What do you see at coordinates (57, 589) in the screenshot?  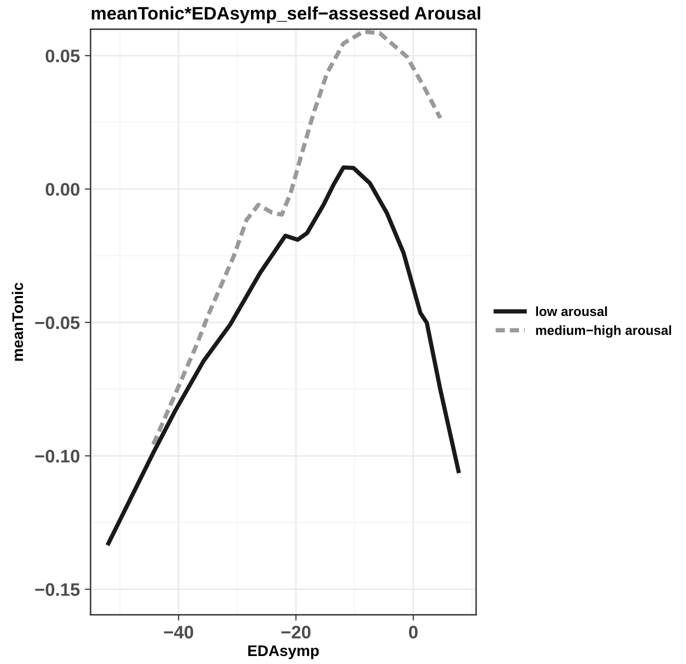 I see `y-tick-label: −0.15` at bounding box center [57, 589].